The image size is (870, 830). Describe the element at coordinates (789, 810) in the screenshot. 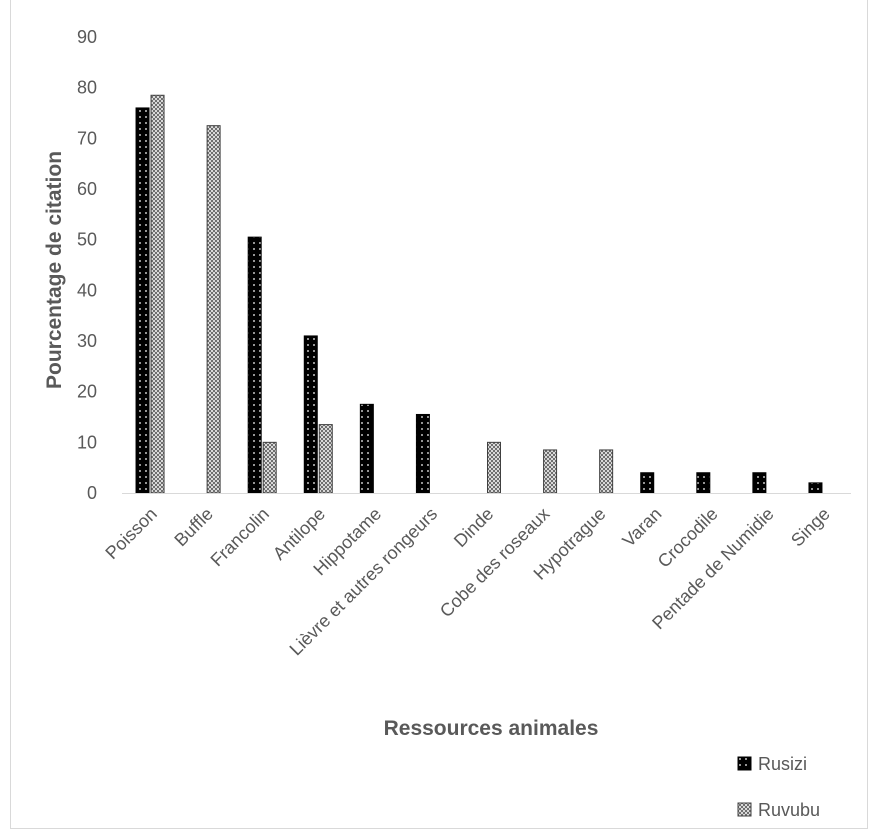

I see `legend-label-ruvubu: Ruvubu` at that location.